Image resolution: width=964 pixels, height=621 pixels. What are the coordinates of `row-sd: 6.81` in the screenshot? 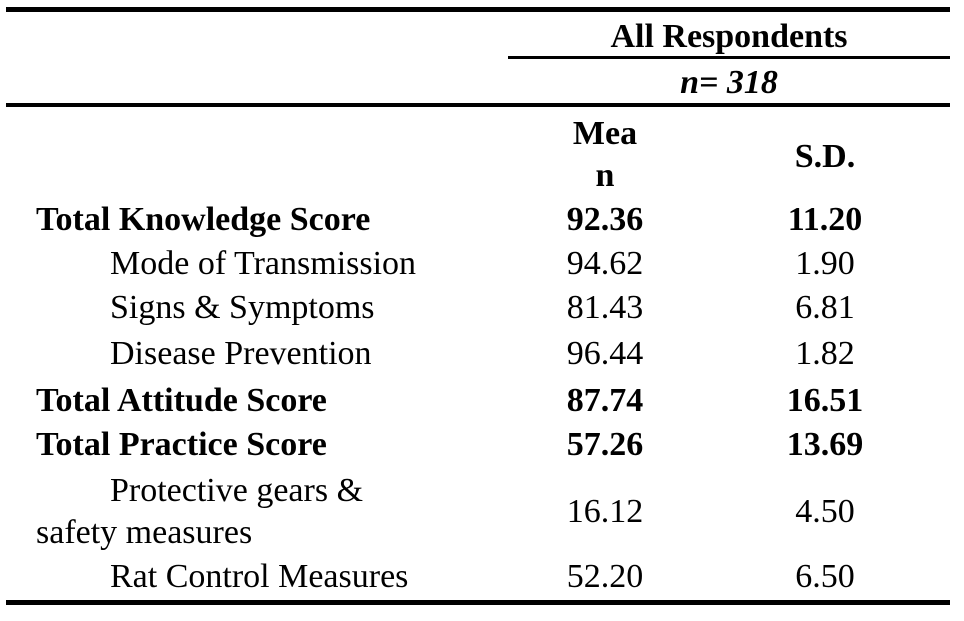 It's located at (825, 307).